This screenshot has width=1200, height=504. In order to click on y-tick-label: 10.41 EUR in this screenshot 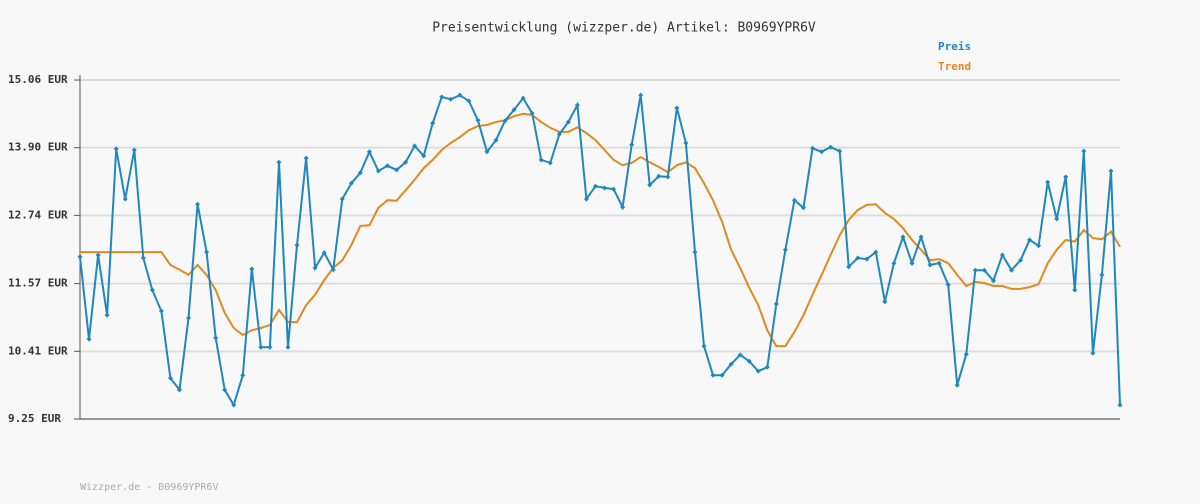, I will do `click(38, 350)`.